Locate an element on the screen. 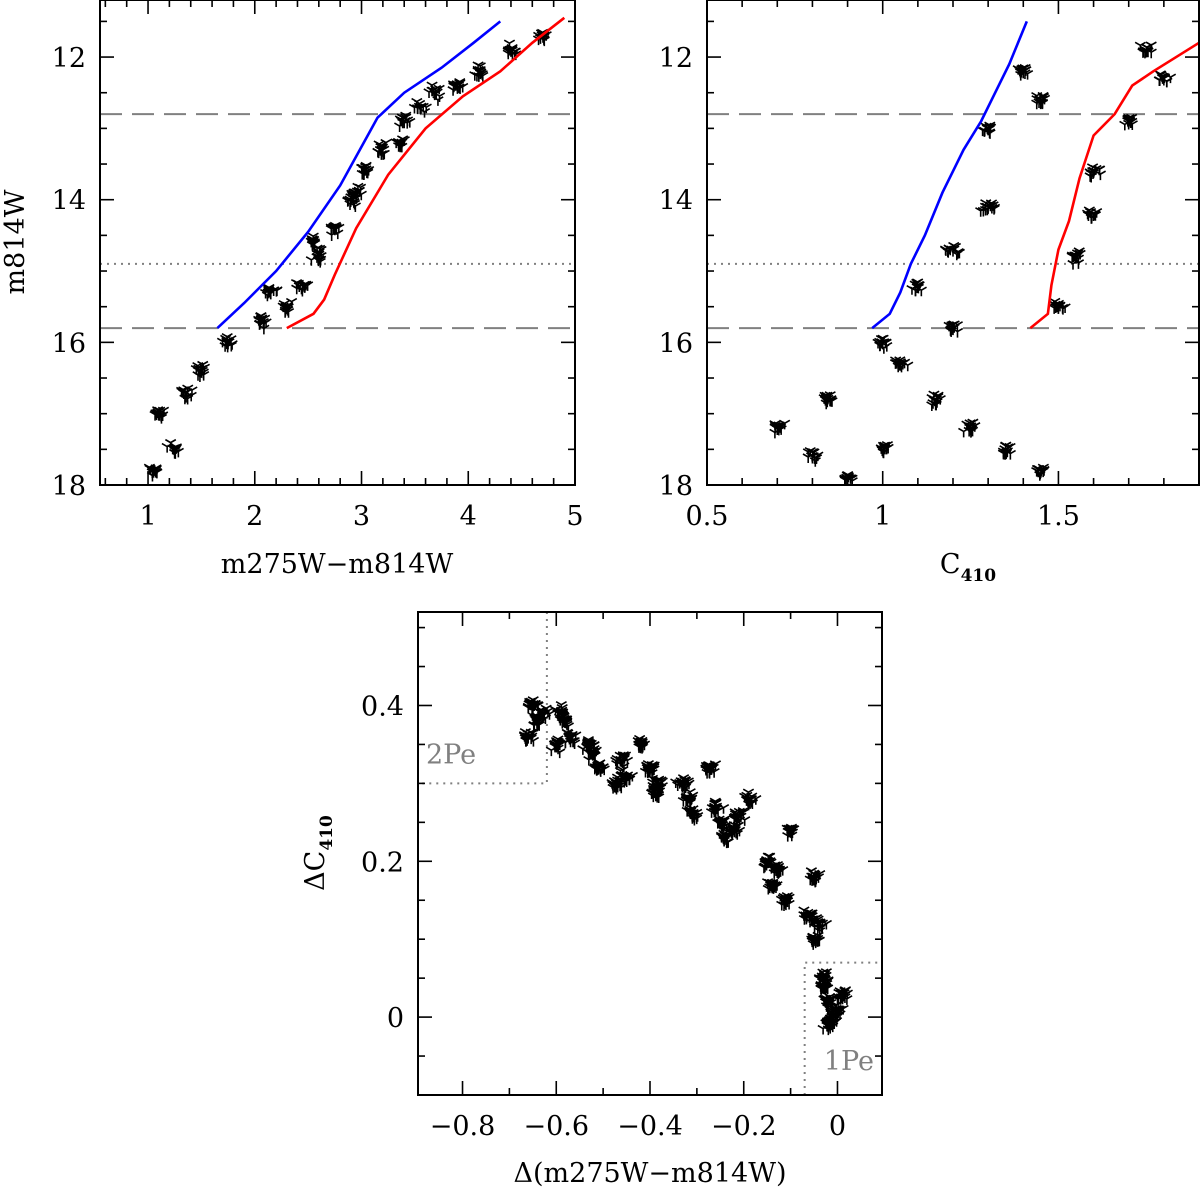 This screenshot has width=1200, height=1192. x-tick-label: 5 is located at coordinates (574, 516).